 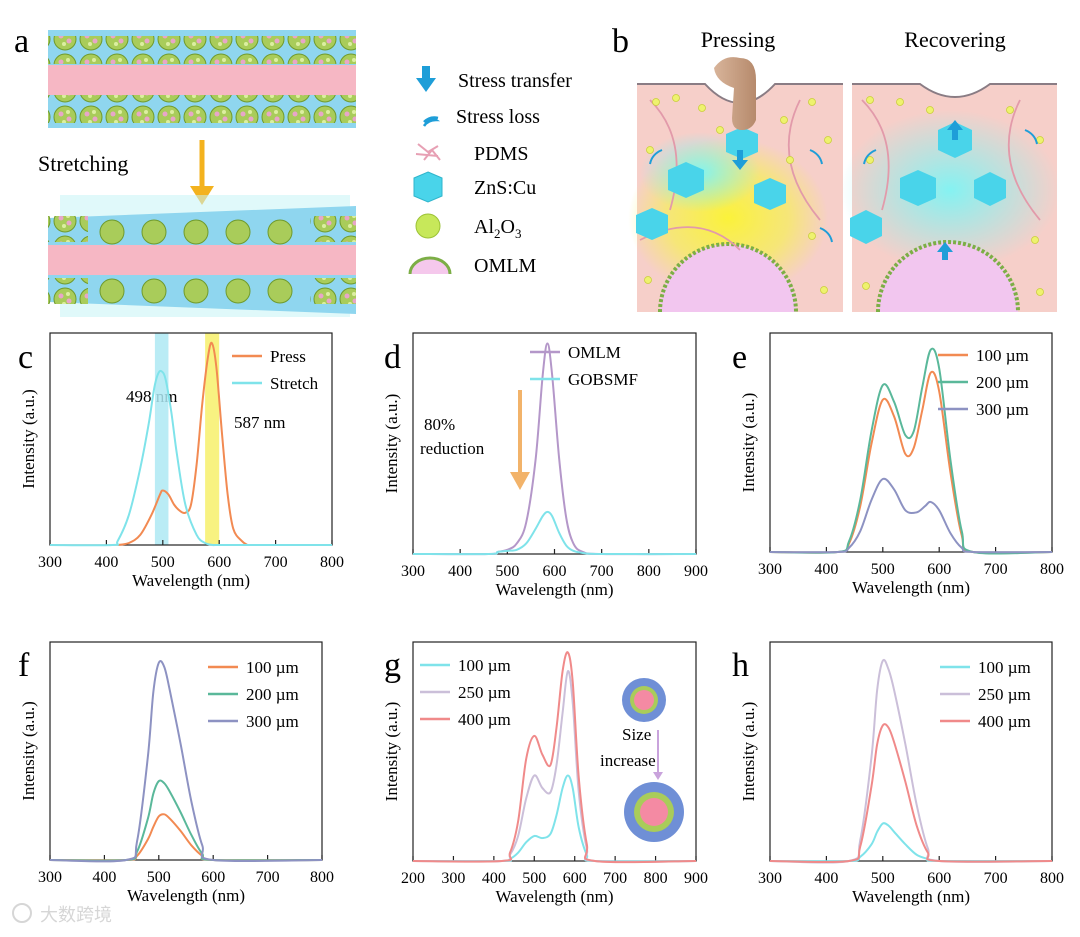 I want to click on panel-h: h, so click(x=740, y=665).